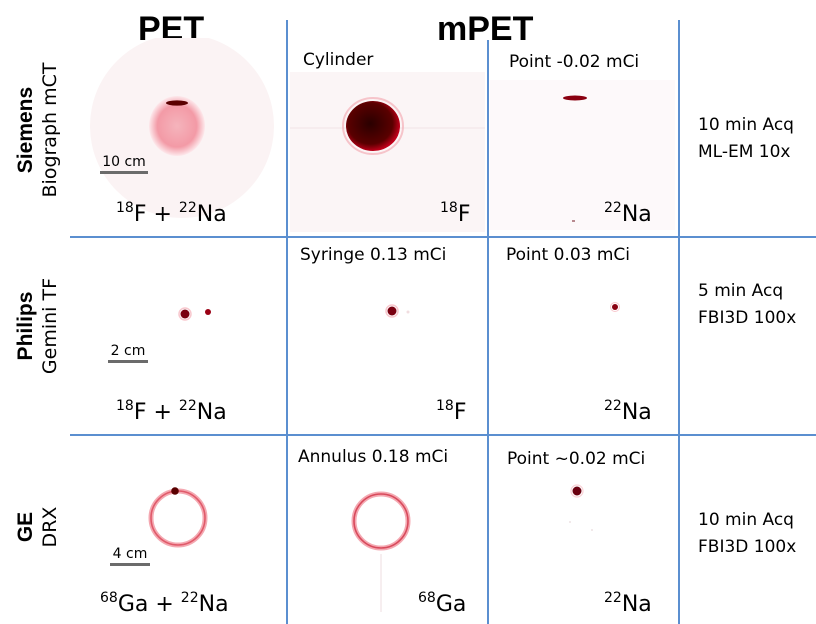 This screenshot has width=816, height=624. I want to click on column-header-mpet: mPET, so click(485, 29).